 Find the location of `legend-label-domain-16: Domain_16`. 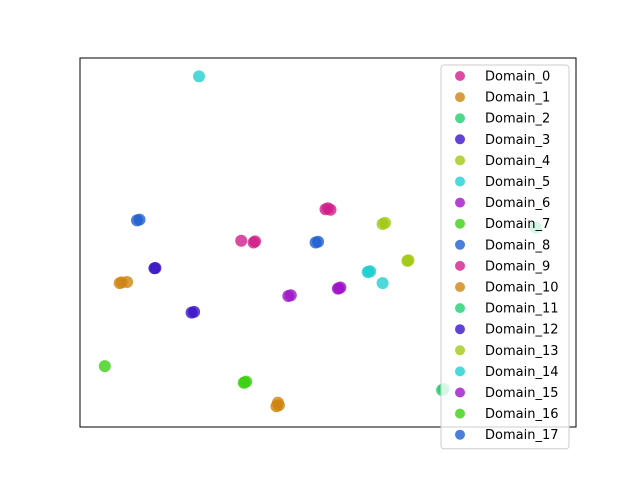

legend-label-domain-16: Domain_16 is located at coordinates (522, 414).